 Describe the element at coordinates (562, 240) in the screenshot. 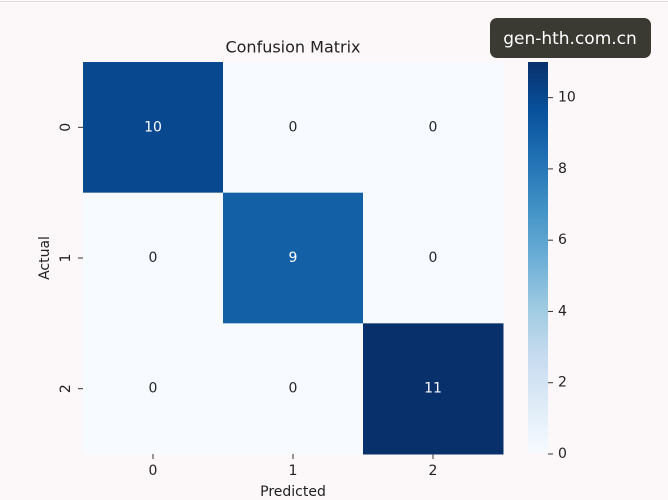

I see `colorbar-tick-label: 6` at that location.